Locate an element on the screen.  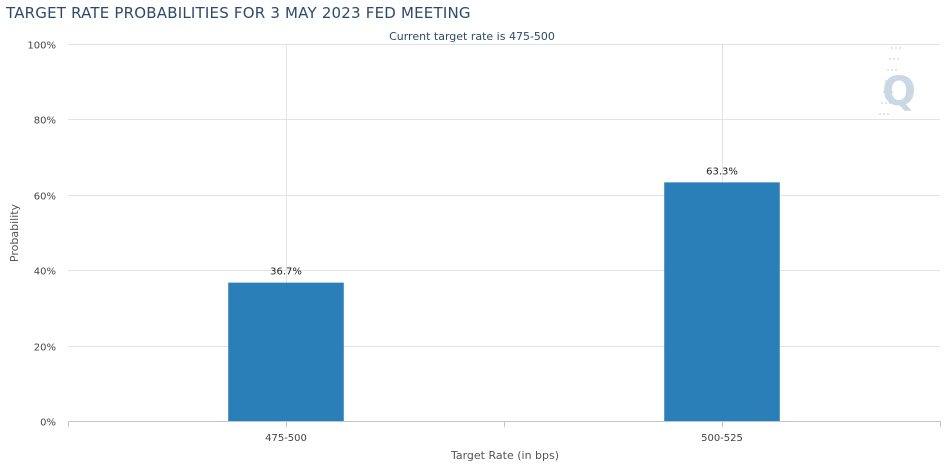
y-axis-label: Probability is located at coordinates (14, 232).